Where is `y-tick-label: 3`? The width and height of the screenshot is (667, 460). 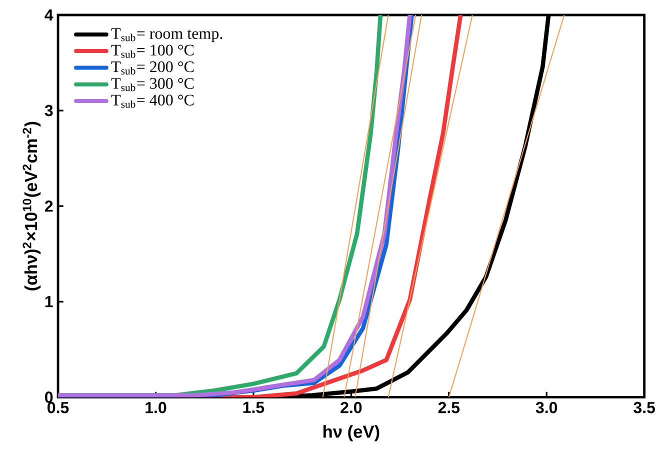 y-tick-label: 3 is located at coordinates (48, 110).